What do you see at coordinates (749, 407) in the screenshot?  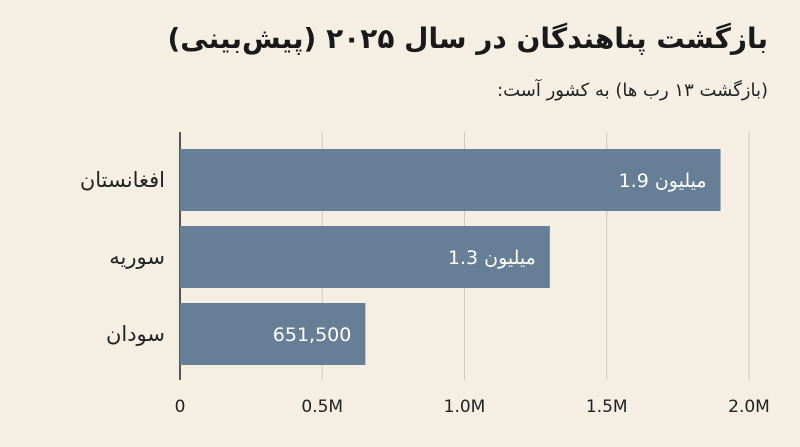 I see `x-tick-label: 2.0M` at bounding box center [749, 407].